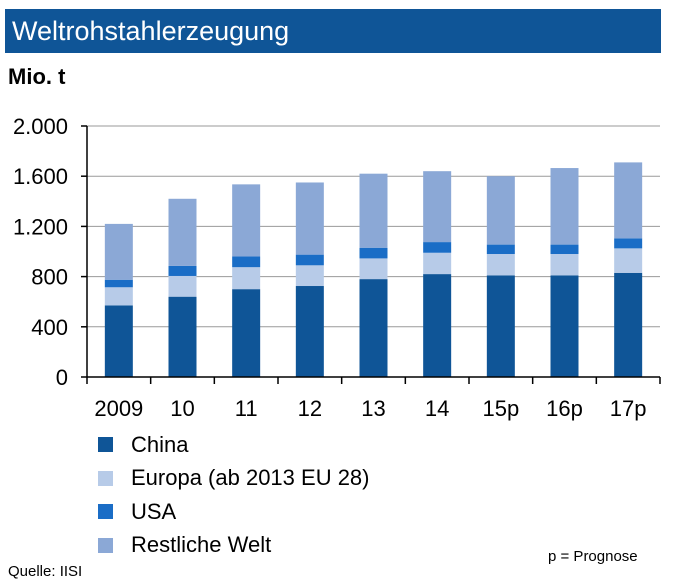 The height and width of the screenshot is (585, 684). Describe the element at coordinates (40, 126) in the screenshot. I see `y-tick-label: 2.000` at that location.